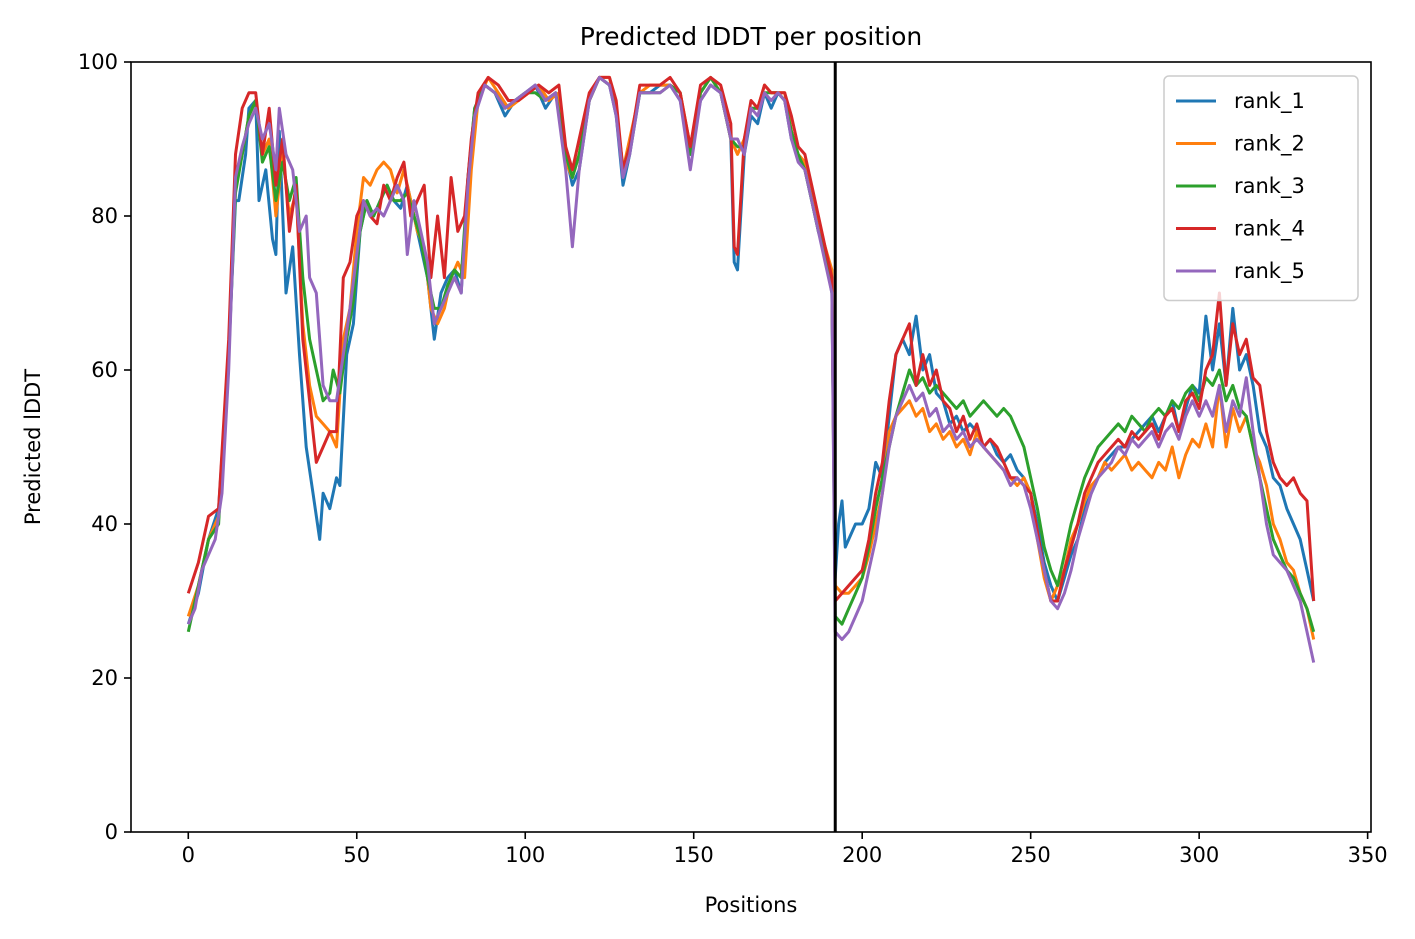 This screenshot has width=1415, height=939. I want to click on legend-label-rank-3: rank_3, so click(1269, 186).